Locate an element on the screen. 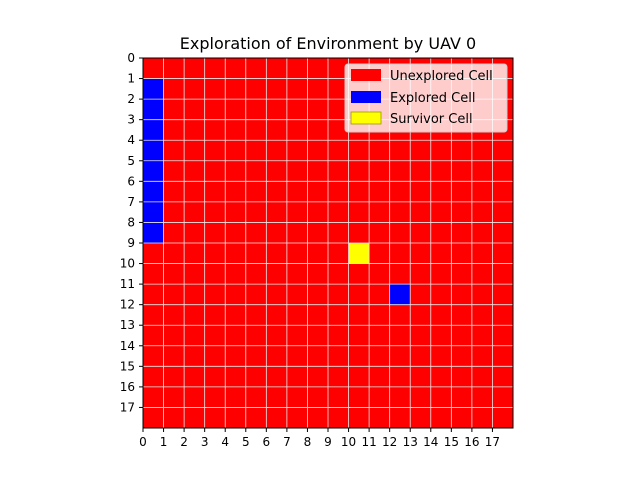 This screenshot has width=640, height=480. y-tick-label: 8 is located at coordinates (131, 222).